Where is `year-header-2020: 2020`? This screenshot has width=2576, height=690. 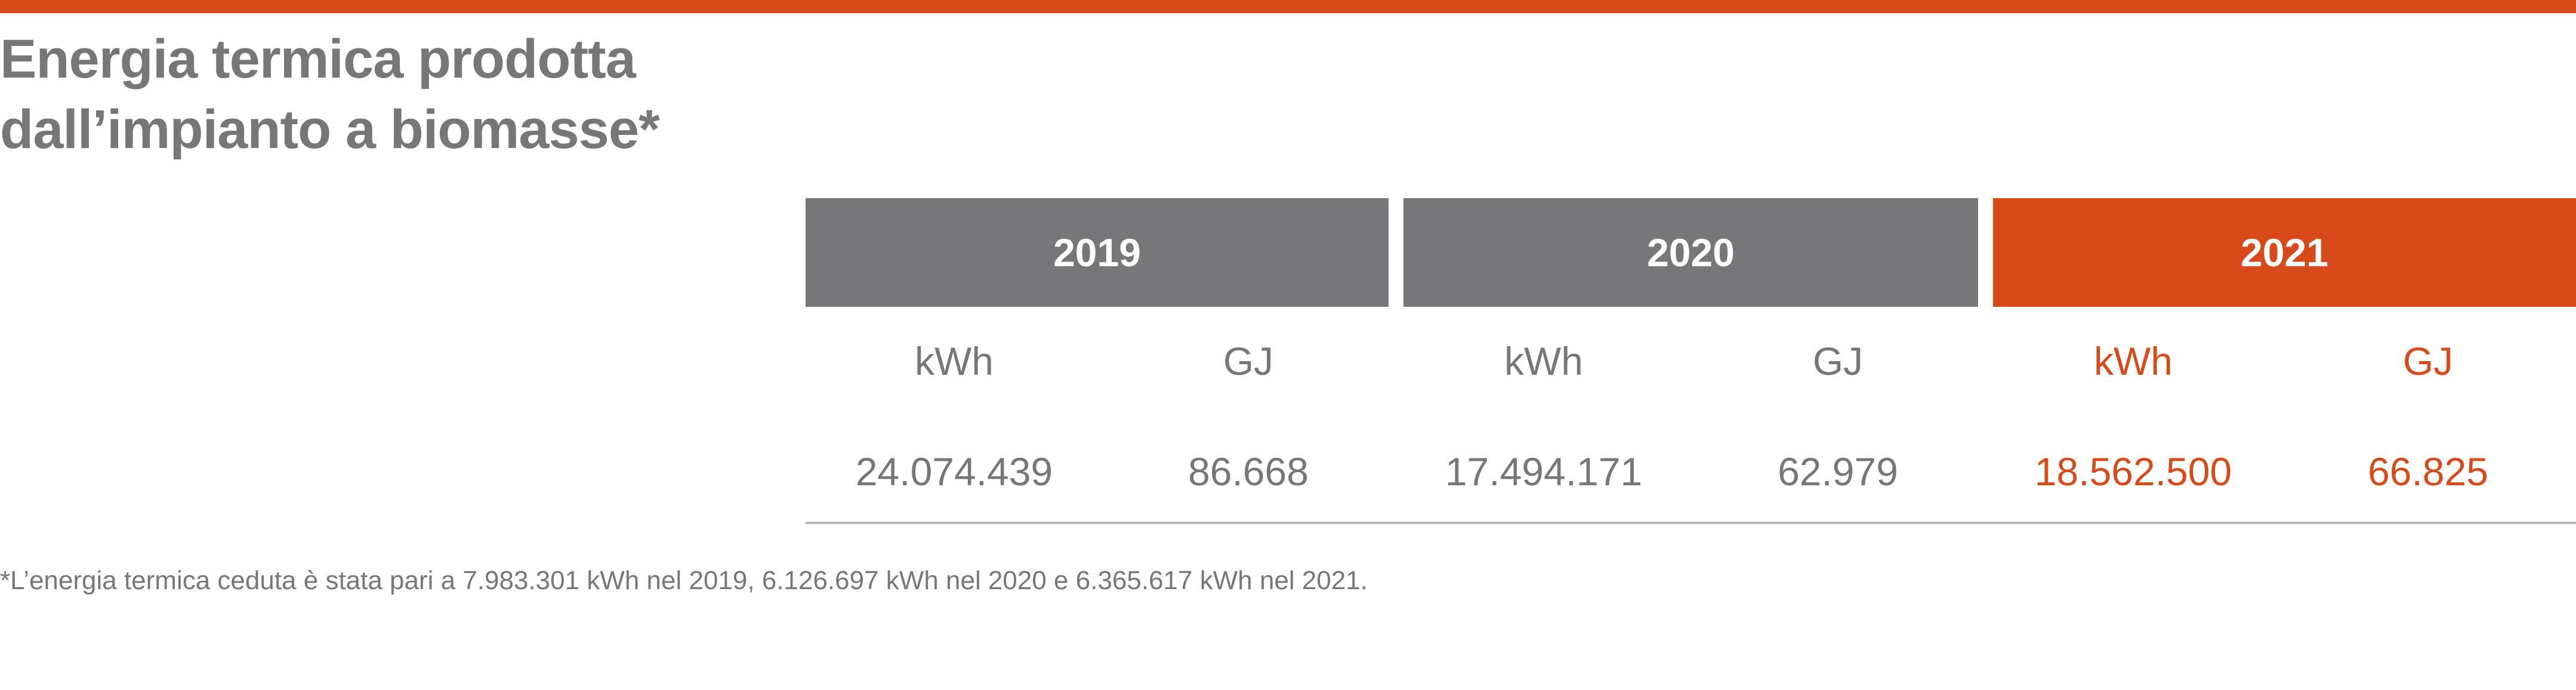
year-header-2020: 2020 is located at coordinates (1691, 253).